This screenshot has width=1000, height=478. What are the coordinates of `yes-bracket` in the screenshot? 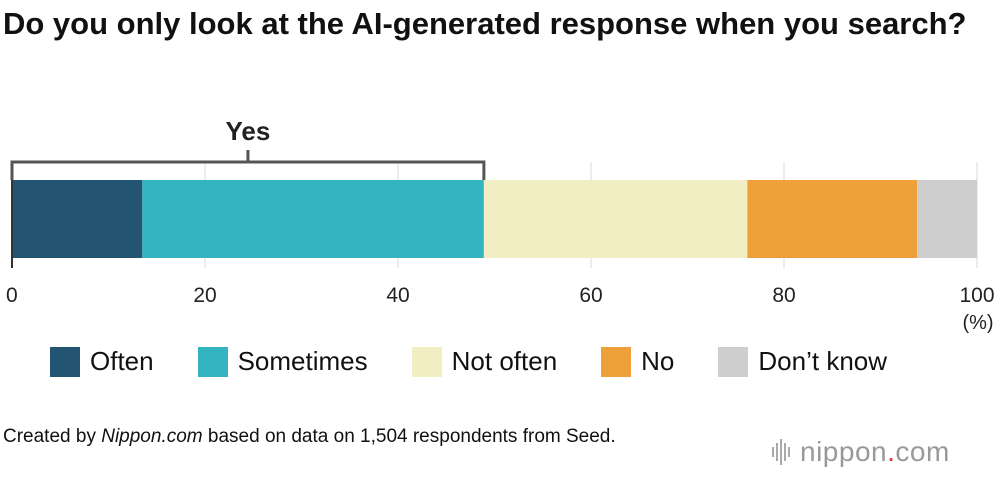 It's located at (248, 170).